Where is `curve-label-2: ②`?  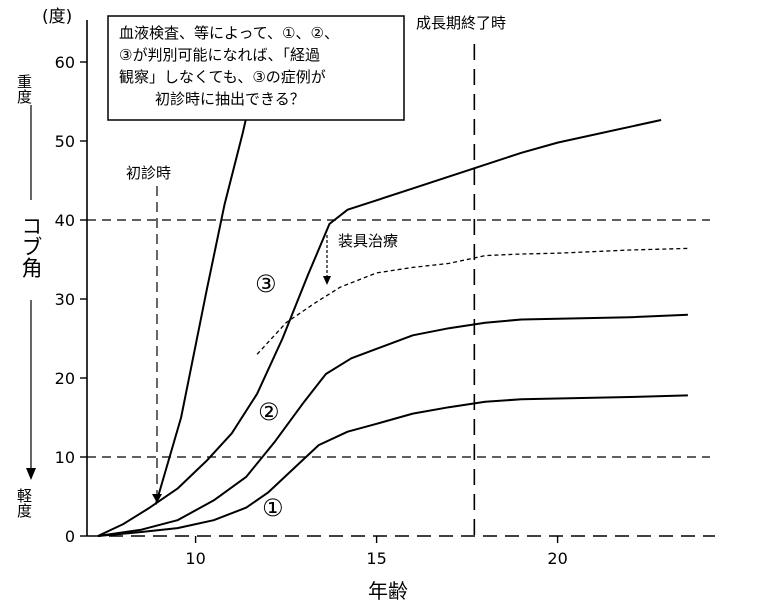
curve-label-2: ② is located at coordinates (269, 412).